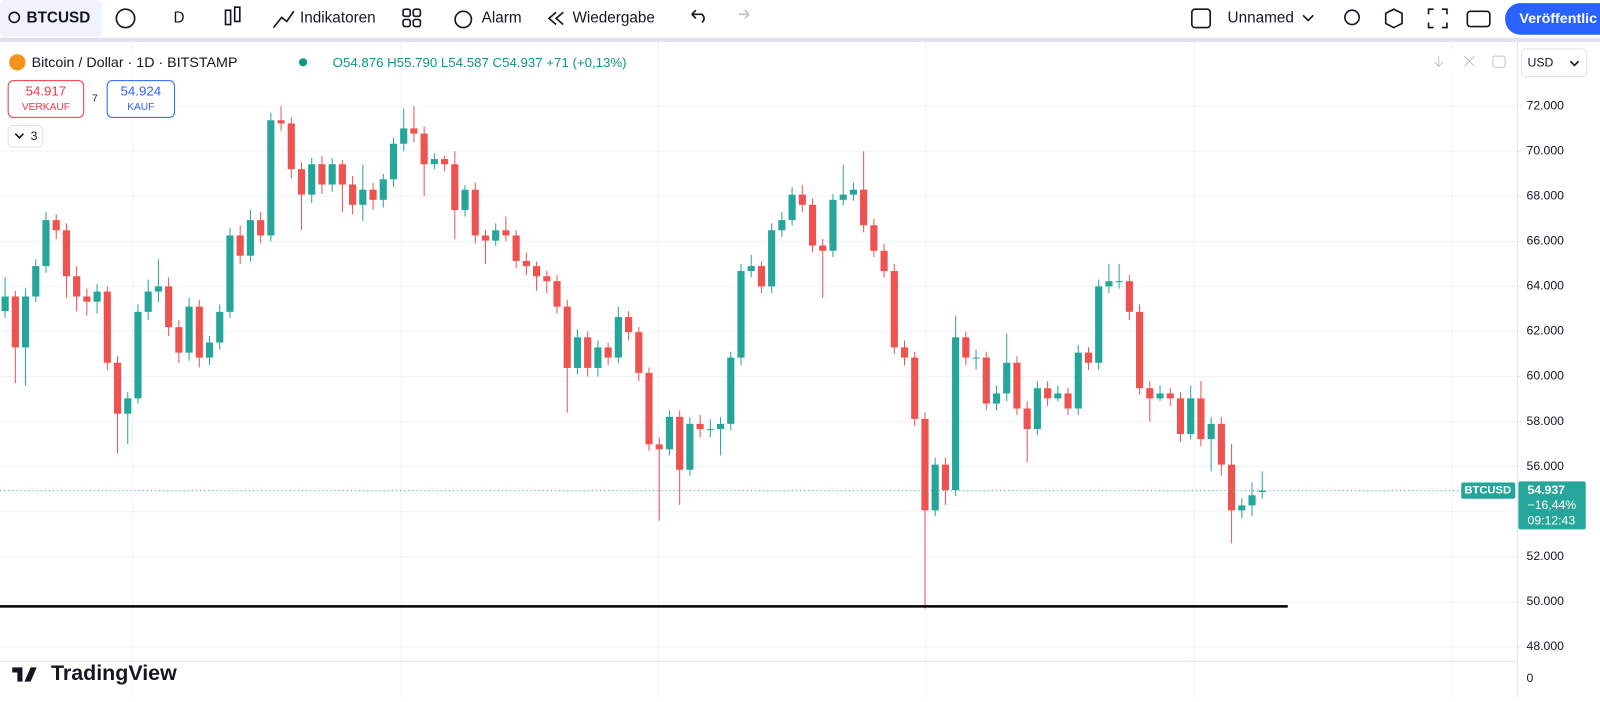 The image size is (1600, 702). What do you see at coordinates (125, 18) in the screenshot?
I see `compare-icon` at bounding box center [125, 18].